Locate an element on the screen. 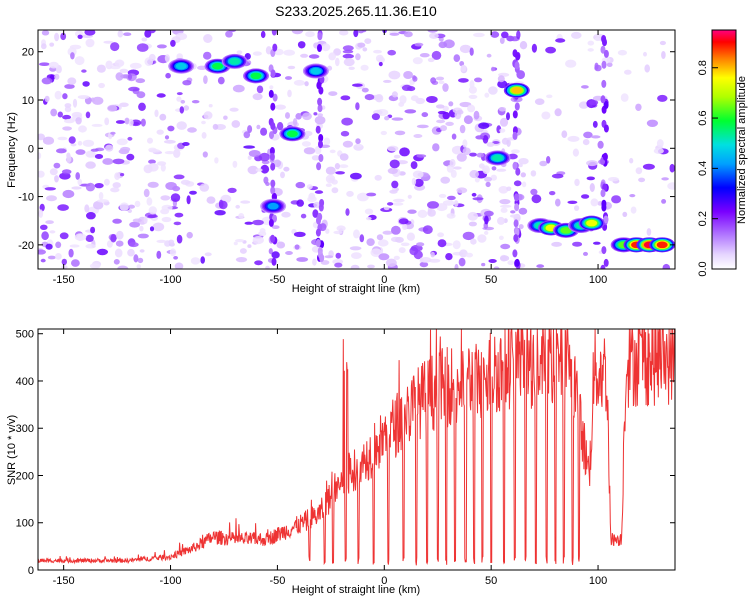 The height and width of the screenshot is (600, 750). spectrogram-xtick-label: 50 is located at coordinates (491, 280).